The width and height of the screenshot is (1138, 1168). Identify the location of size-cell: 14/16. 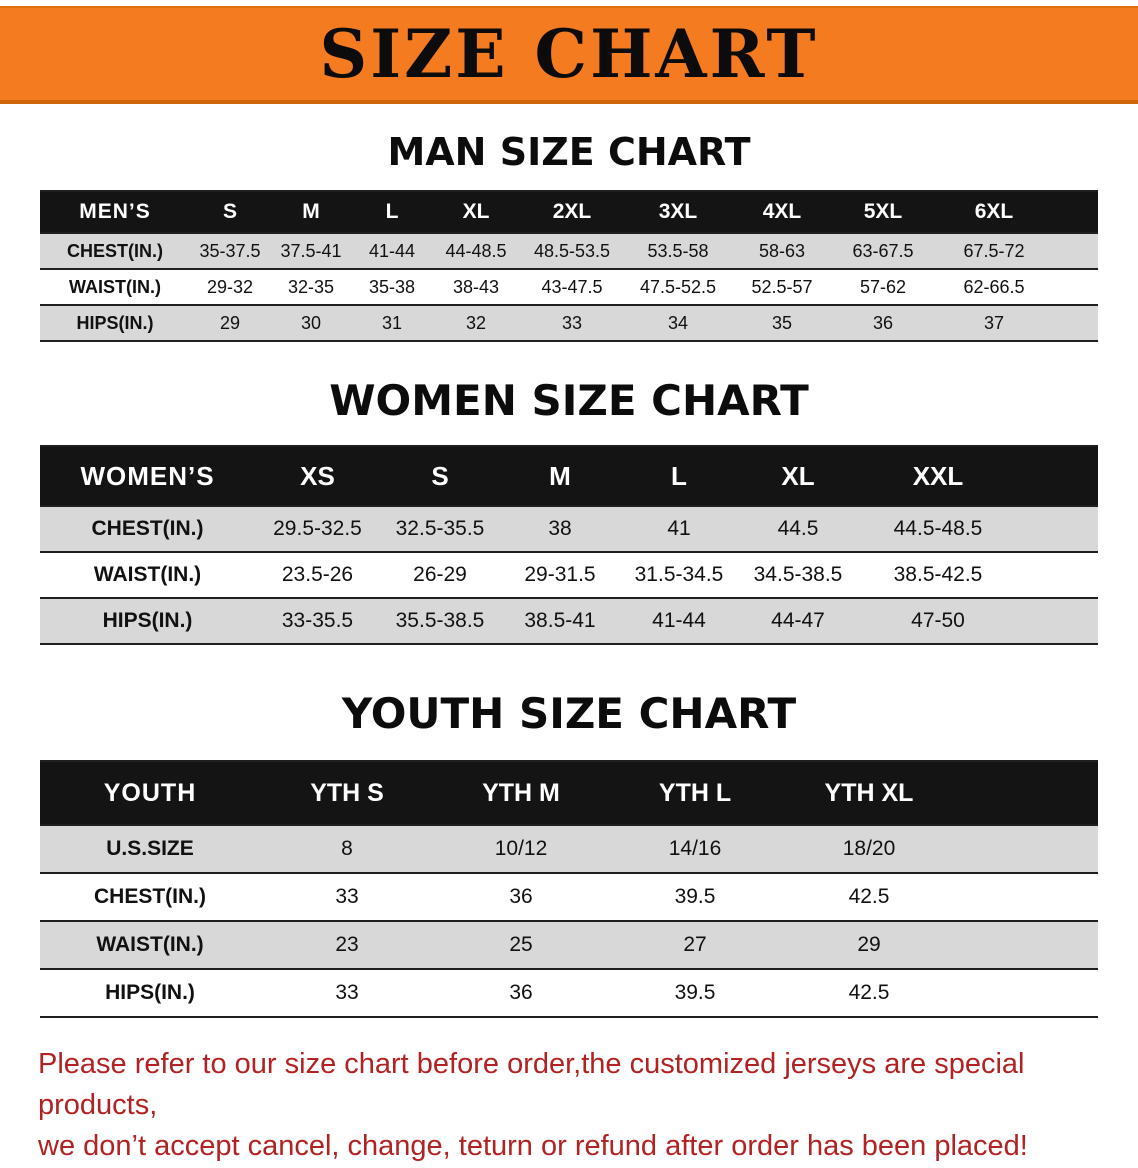
(695, 849).